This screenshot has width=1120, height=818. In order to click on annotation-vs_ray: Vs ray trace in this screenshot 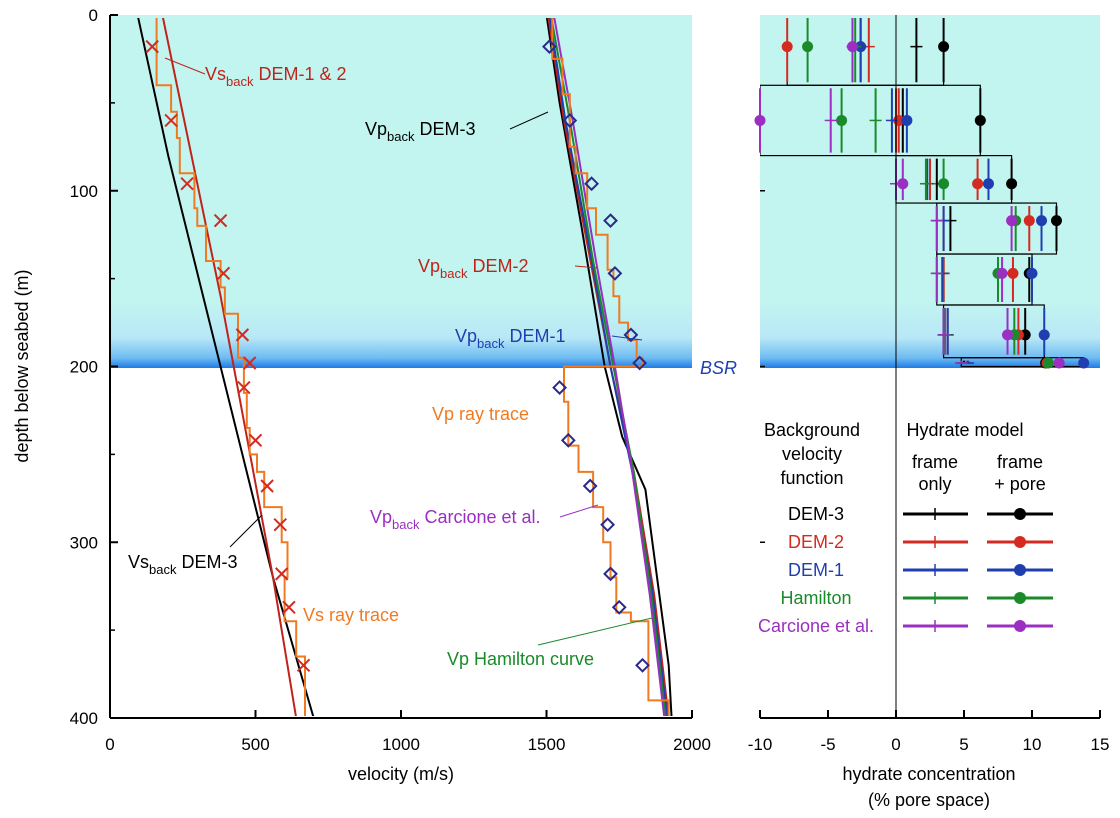, I will do `click(351, 615)`.